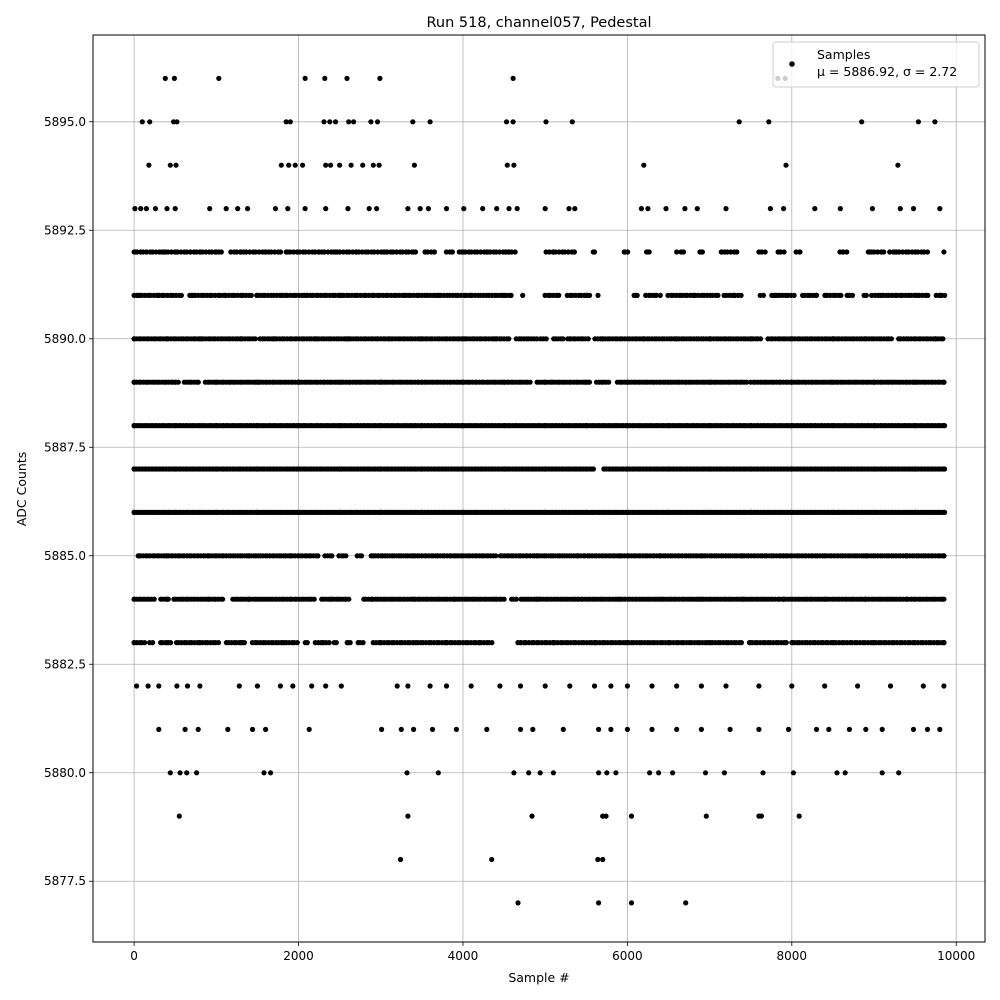  What do you see at coordinates (298, 956) in the screenshot?
I see `x-tick-label: 2000` at bounding box center [298, 956].